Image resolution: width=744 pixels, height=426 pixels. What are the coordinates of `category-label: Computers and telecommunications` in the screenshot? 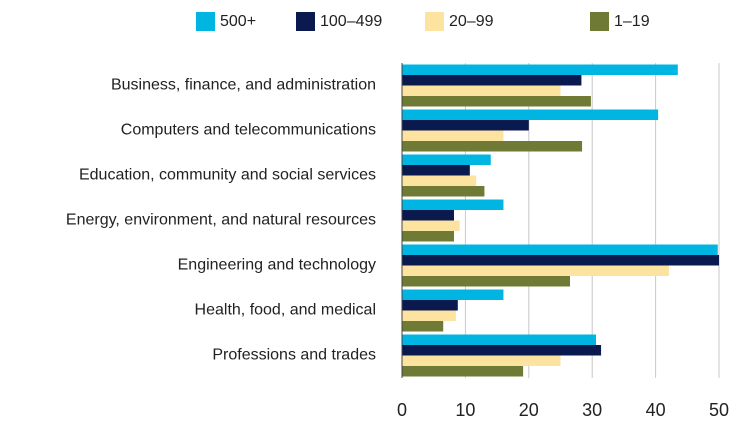 It's located at (248, 130).